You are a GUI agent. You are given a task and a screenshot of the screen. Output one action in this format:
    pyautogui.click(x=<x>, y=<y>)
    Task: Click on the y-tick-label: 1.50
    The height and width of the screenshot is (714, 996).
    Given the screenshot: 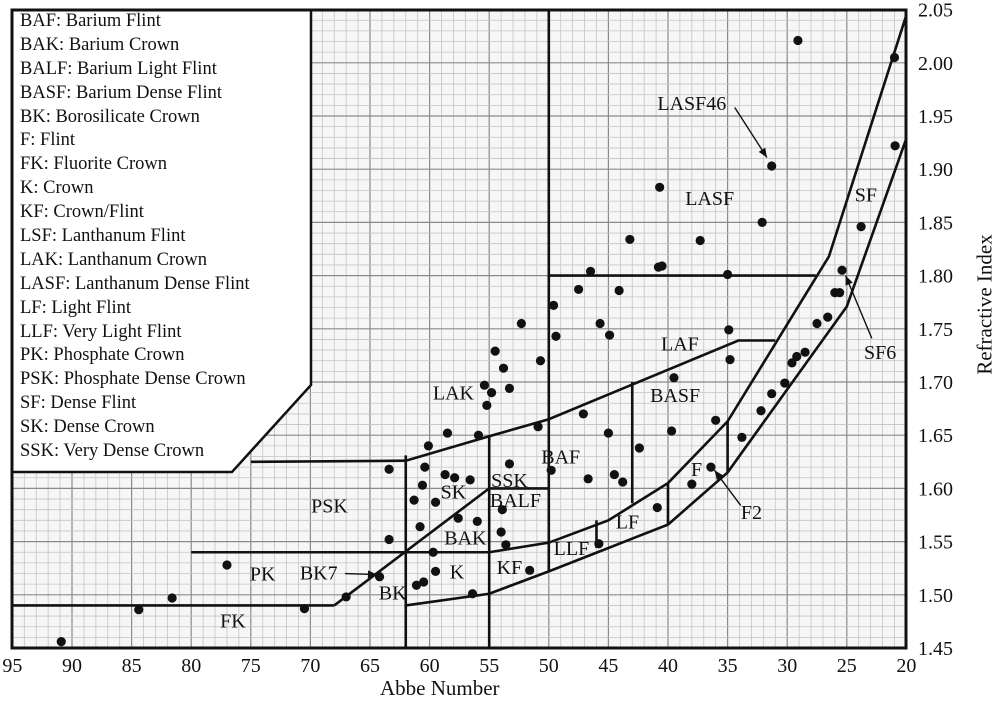 What is the action you would take?
    pyautogui.click(x=935, y=596)
    